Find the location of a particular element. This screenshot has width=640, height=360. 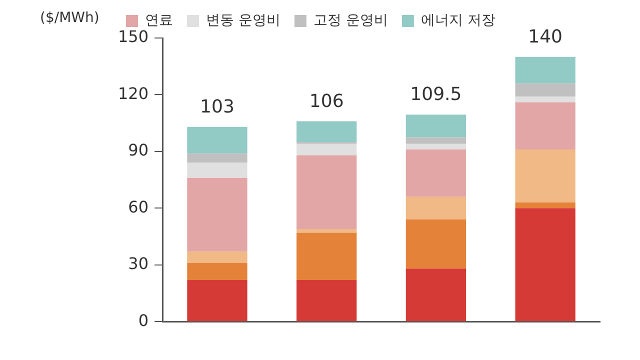

y-tick-label: 150 is located at coordinates (133, 36).